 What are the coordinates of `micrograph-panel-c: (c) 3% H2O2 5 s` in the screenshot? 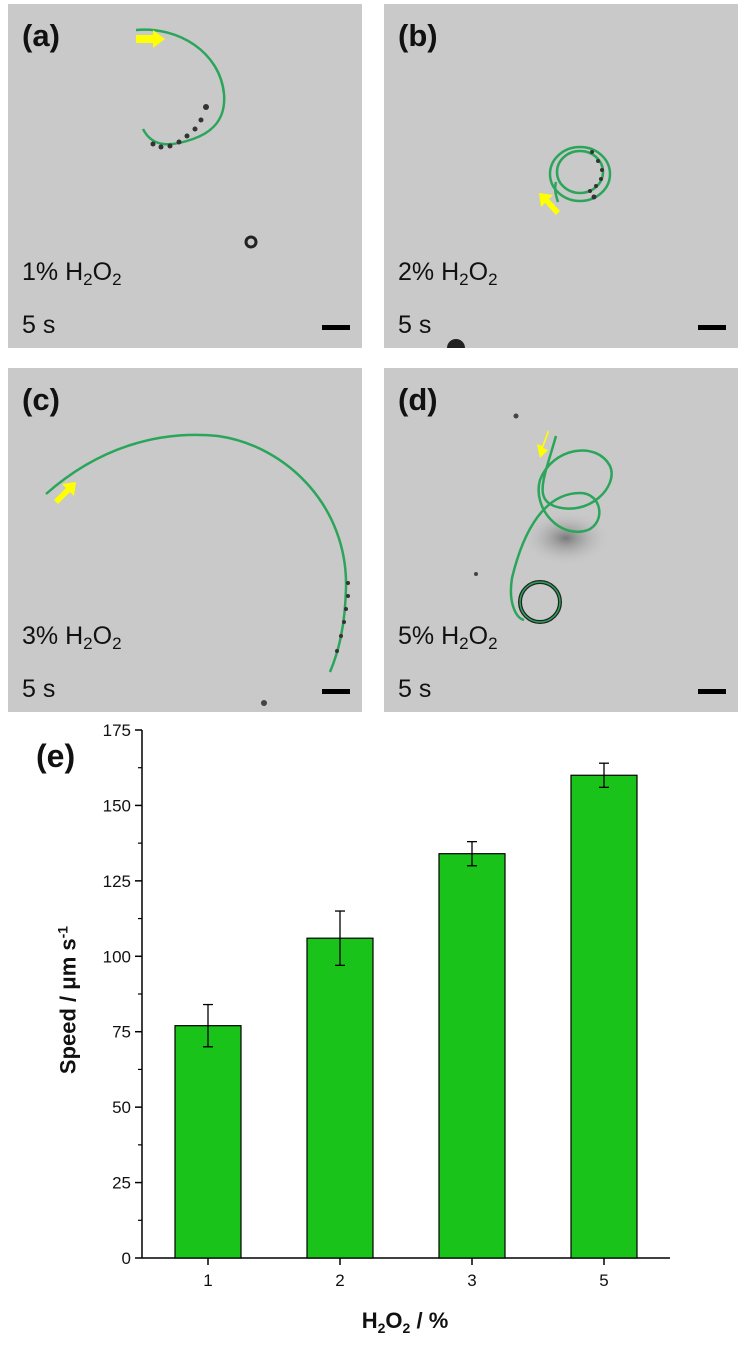 It's located at (185, 540).